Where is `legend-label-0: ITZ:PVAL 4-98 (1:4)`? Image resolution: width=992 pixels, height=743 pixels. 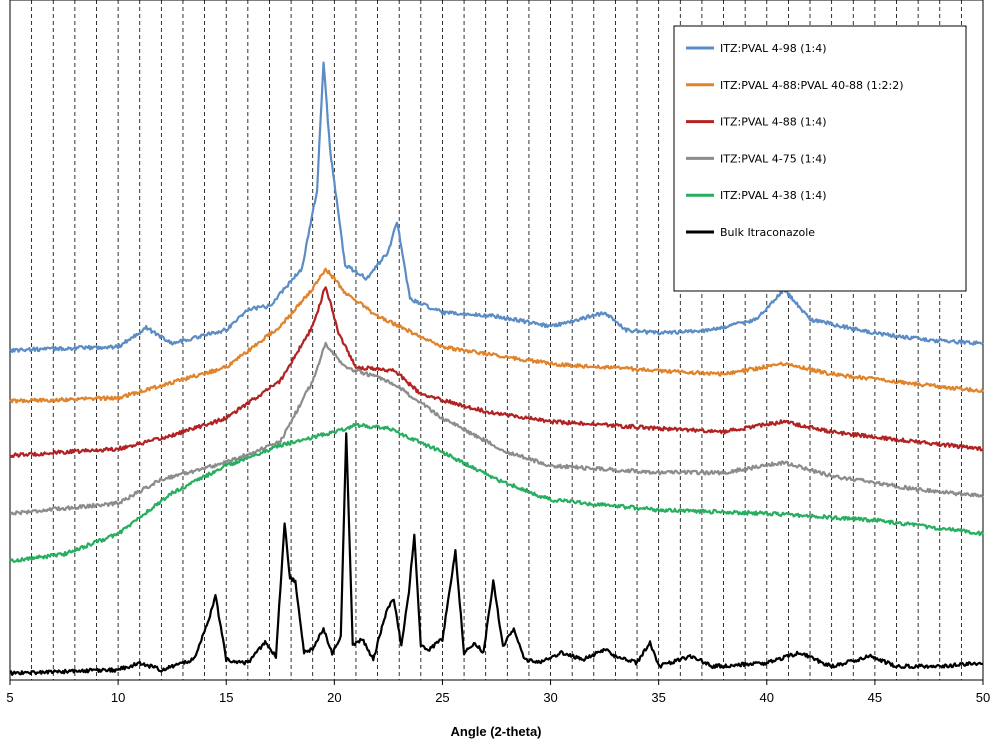 legend-label-0: ITZ:PVAL 4-98 (1:4) is located at coordinates (773, 48).